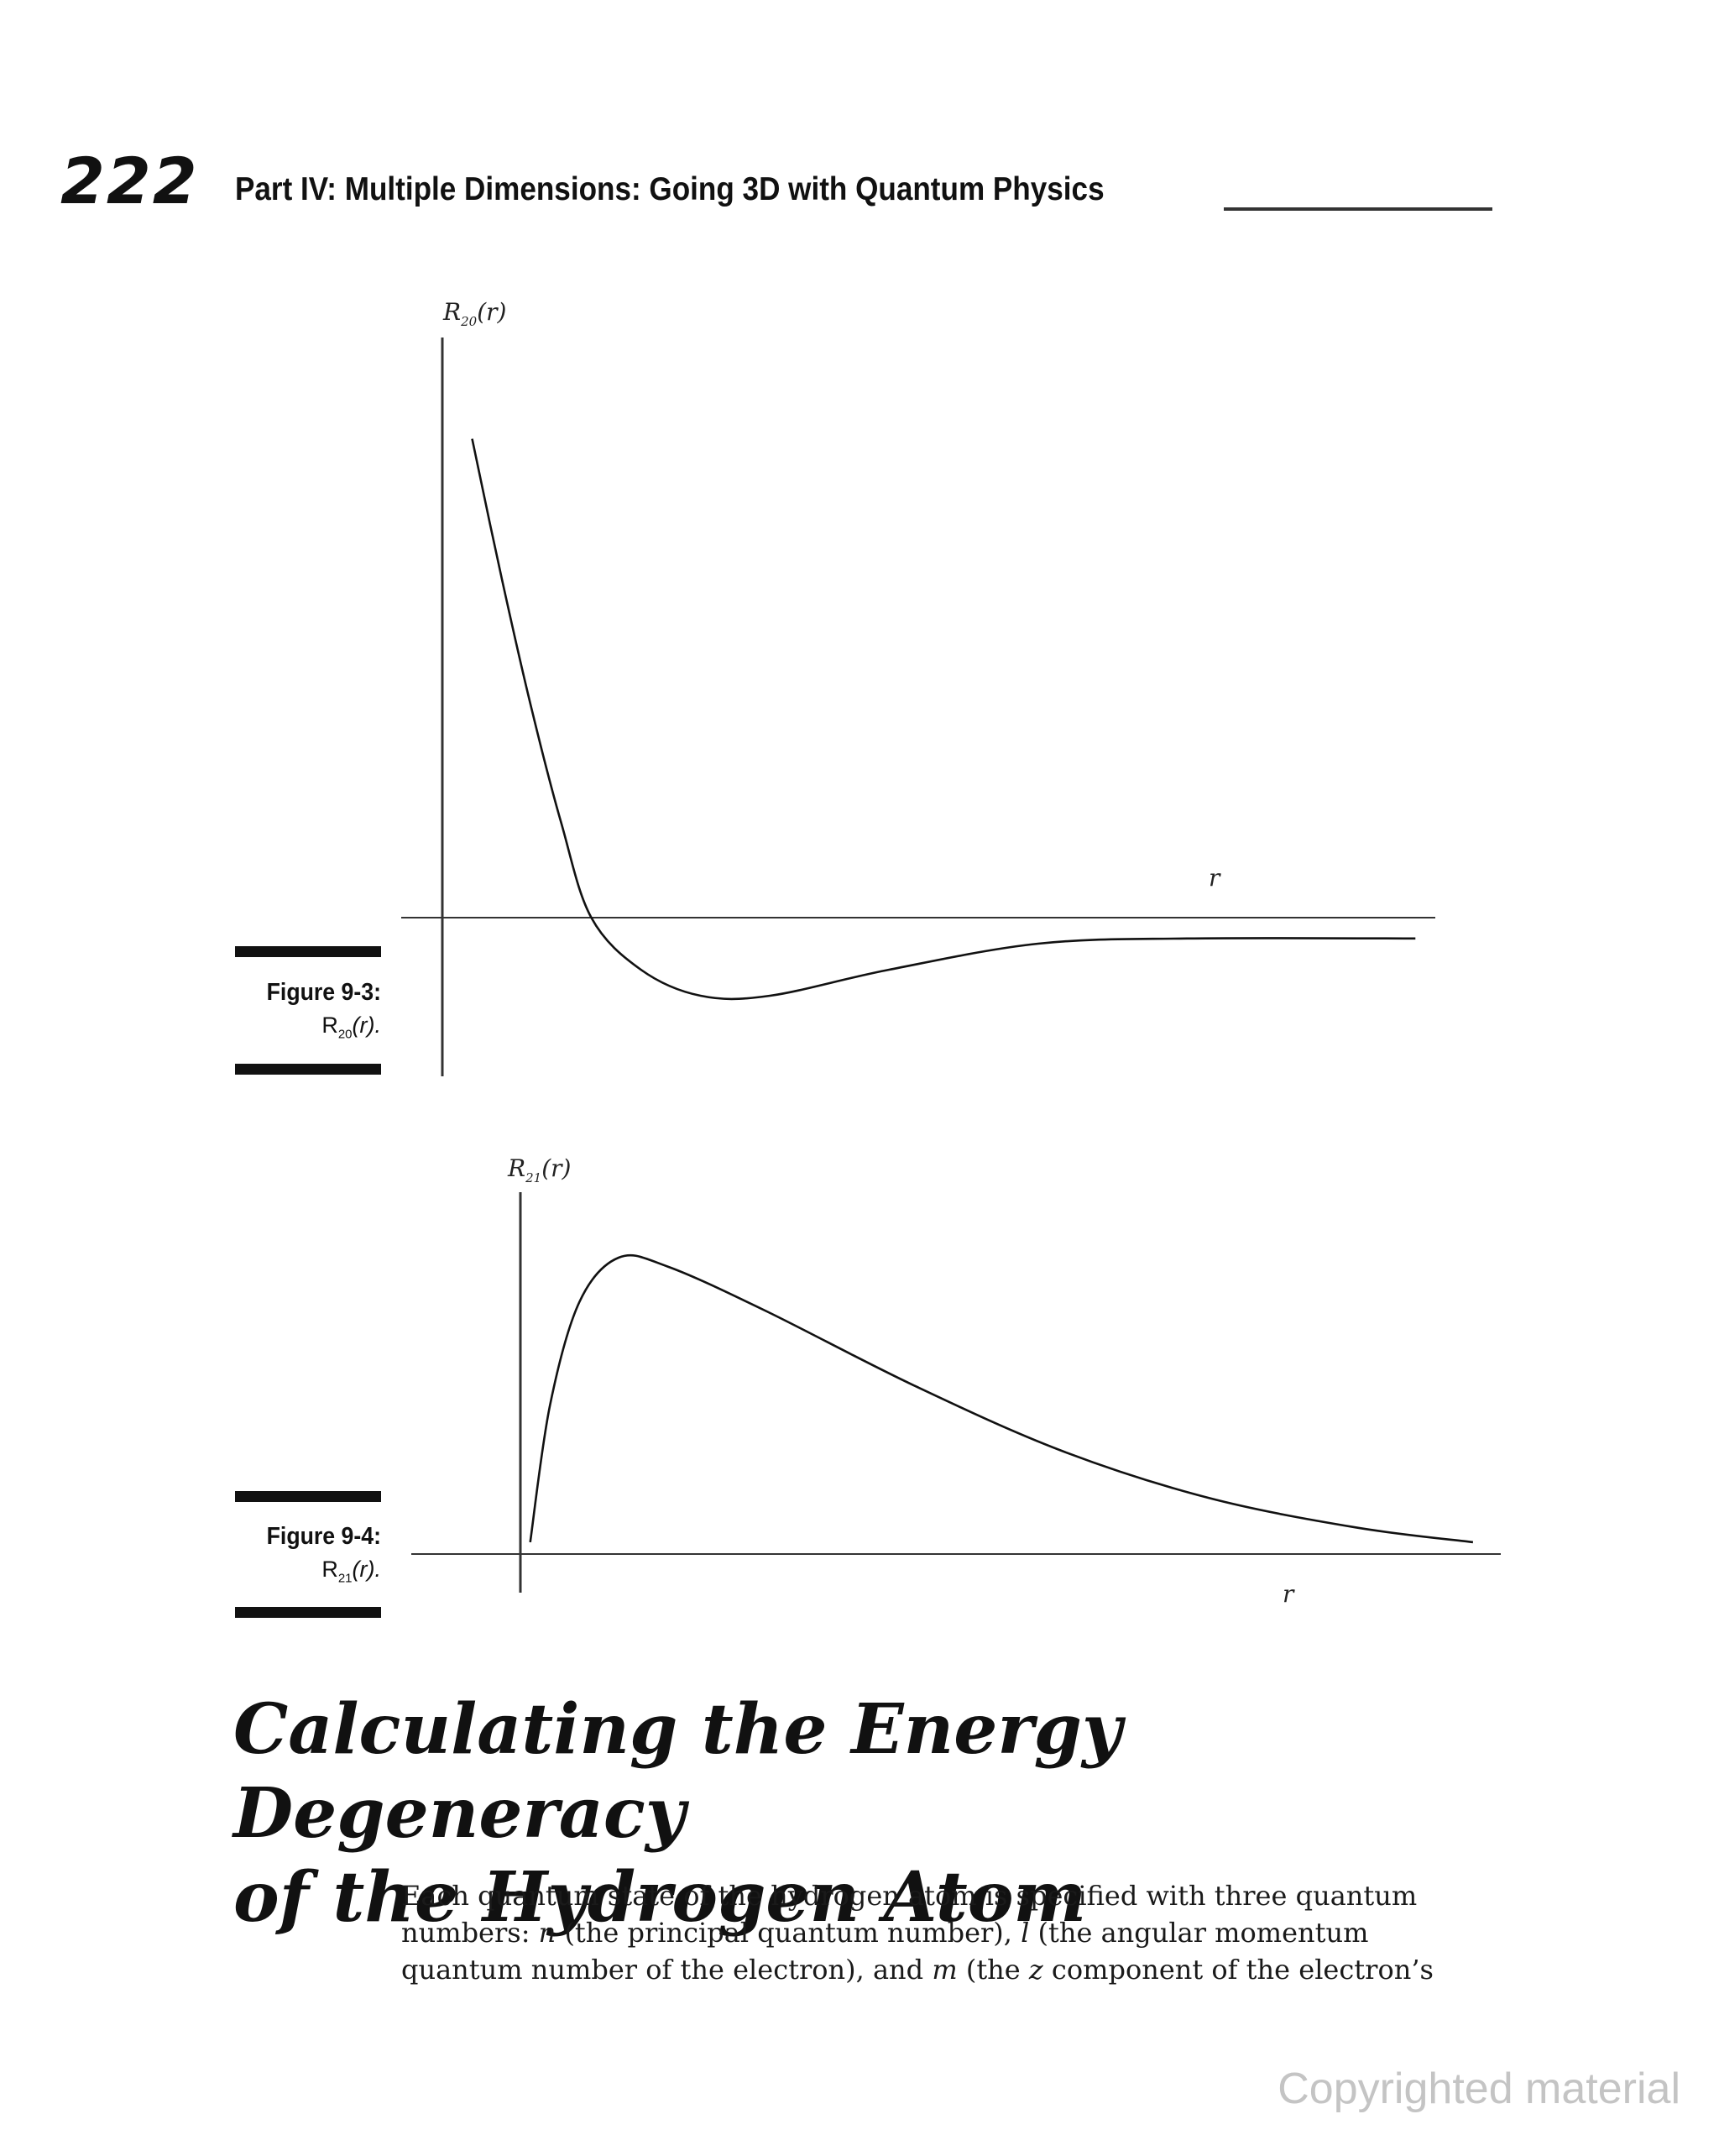 This screenshot has width=1719, height=2156. I want to click on header-rule, so click(1358, 209).